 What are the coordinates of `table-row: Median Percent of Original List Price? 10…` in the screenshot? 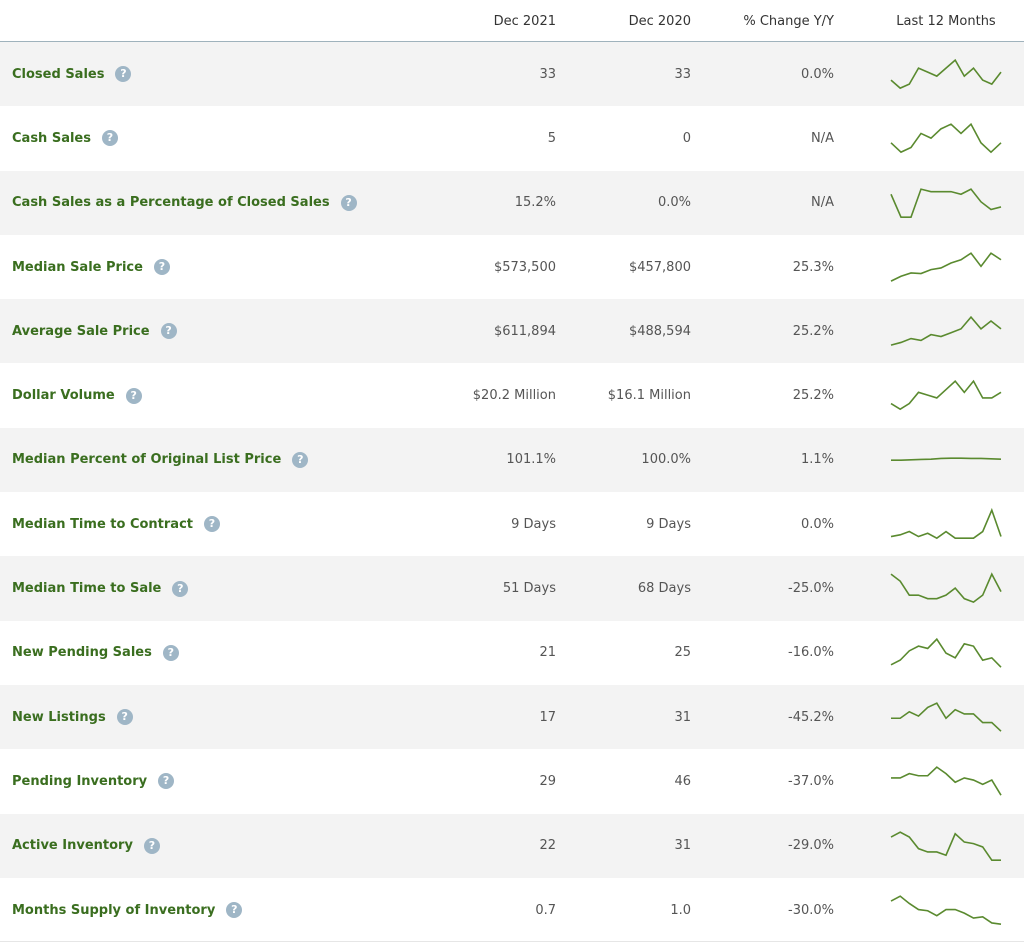 It's located at (512, 460).